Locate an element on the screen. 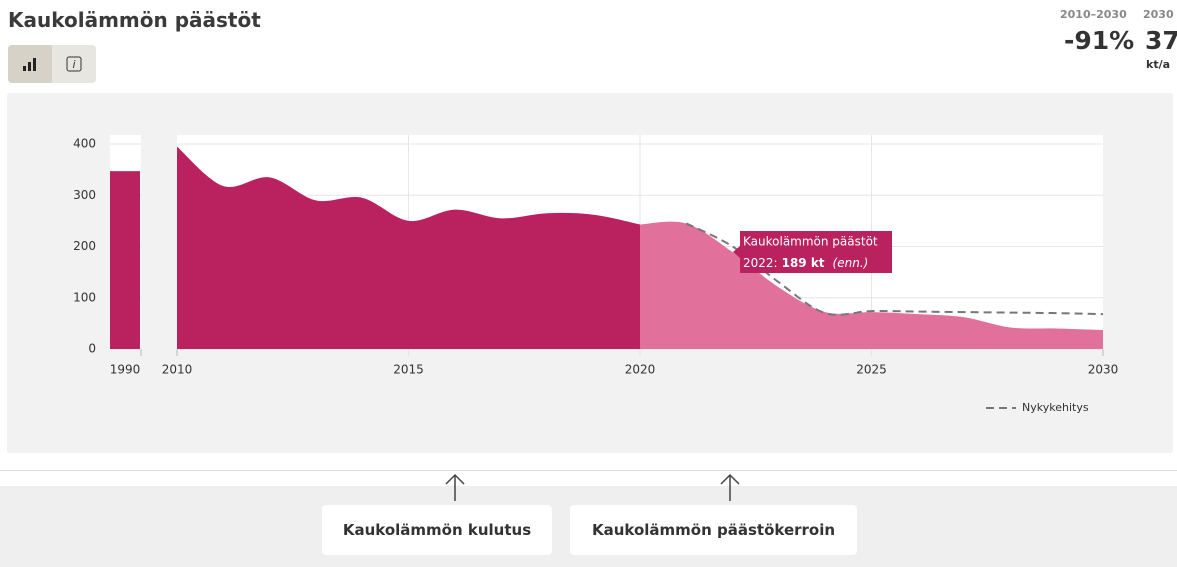 The width and height of the screenshot is (1177, 567). y-tick-label: 300 is located at coordinates (84, 195).